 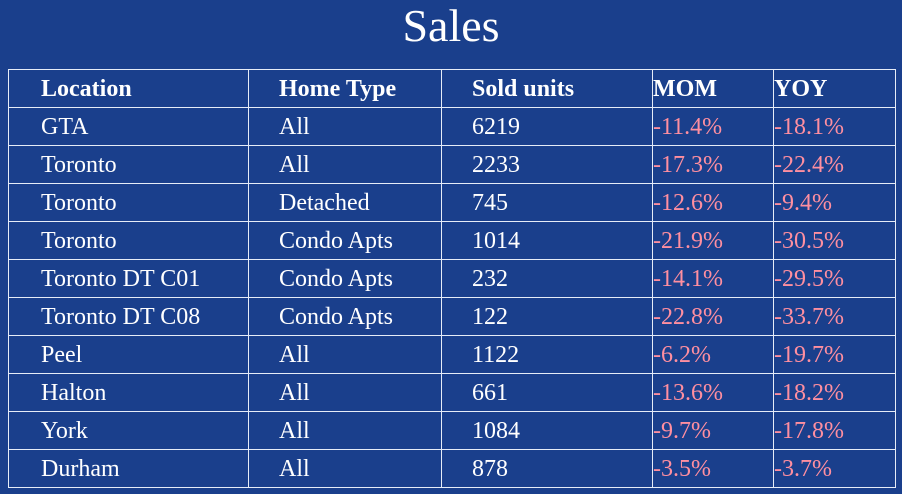 I want to click on cell-mom: -3.5%, so click(x=713, y=468).